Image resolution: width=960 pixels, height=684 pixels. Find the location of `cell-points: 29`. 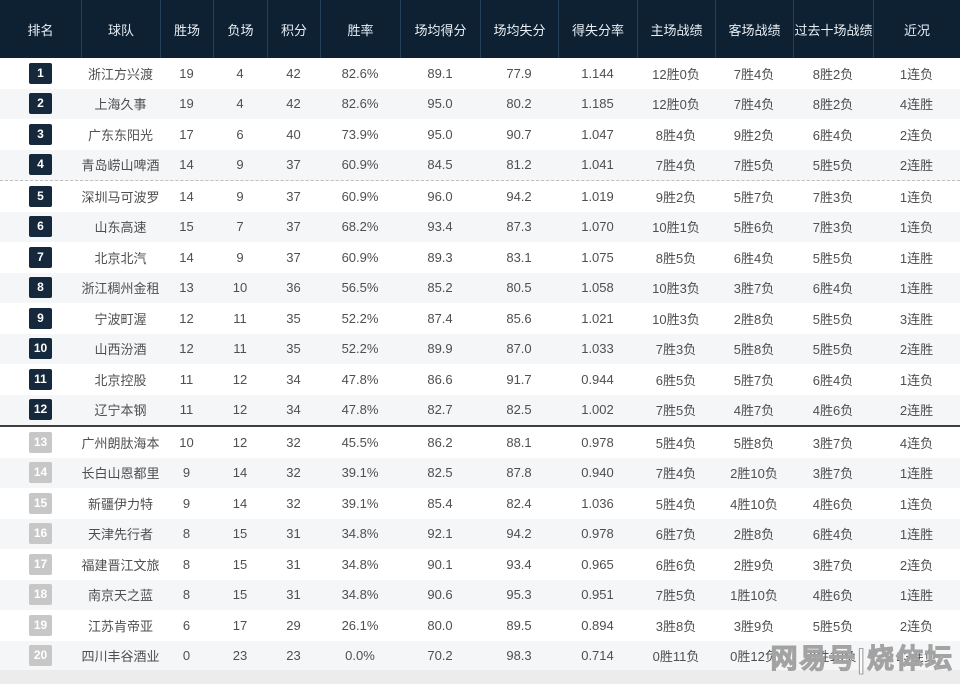

cell-points: 29 is located at coordinates (293, 625).